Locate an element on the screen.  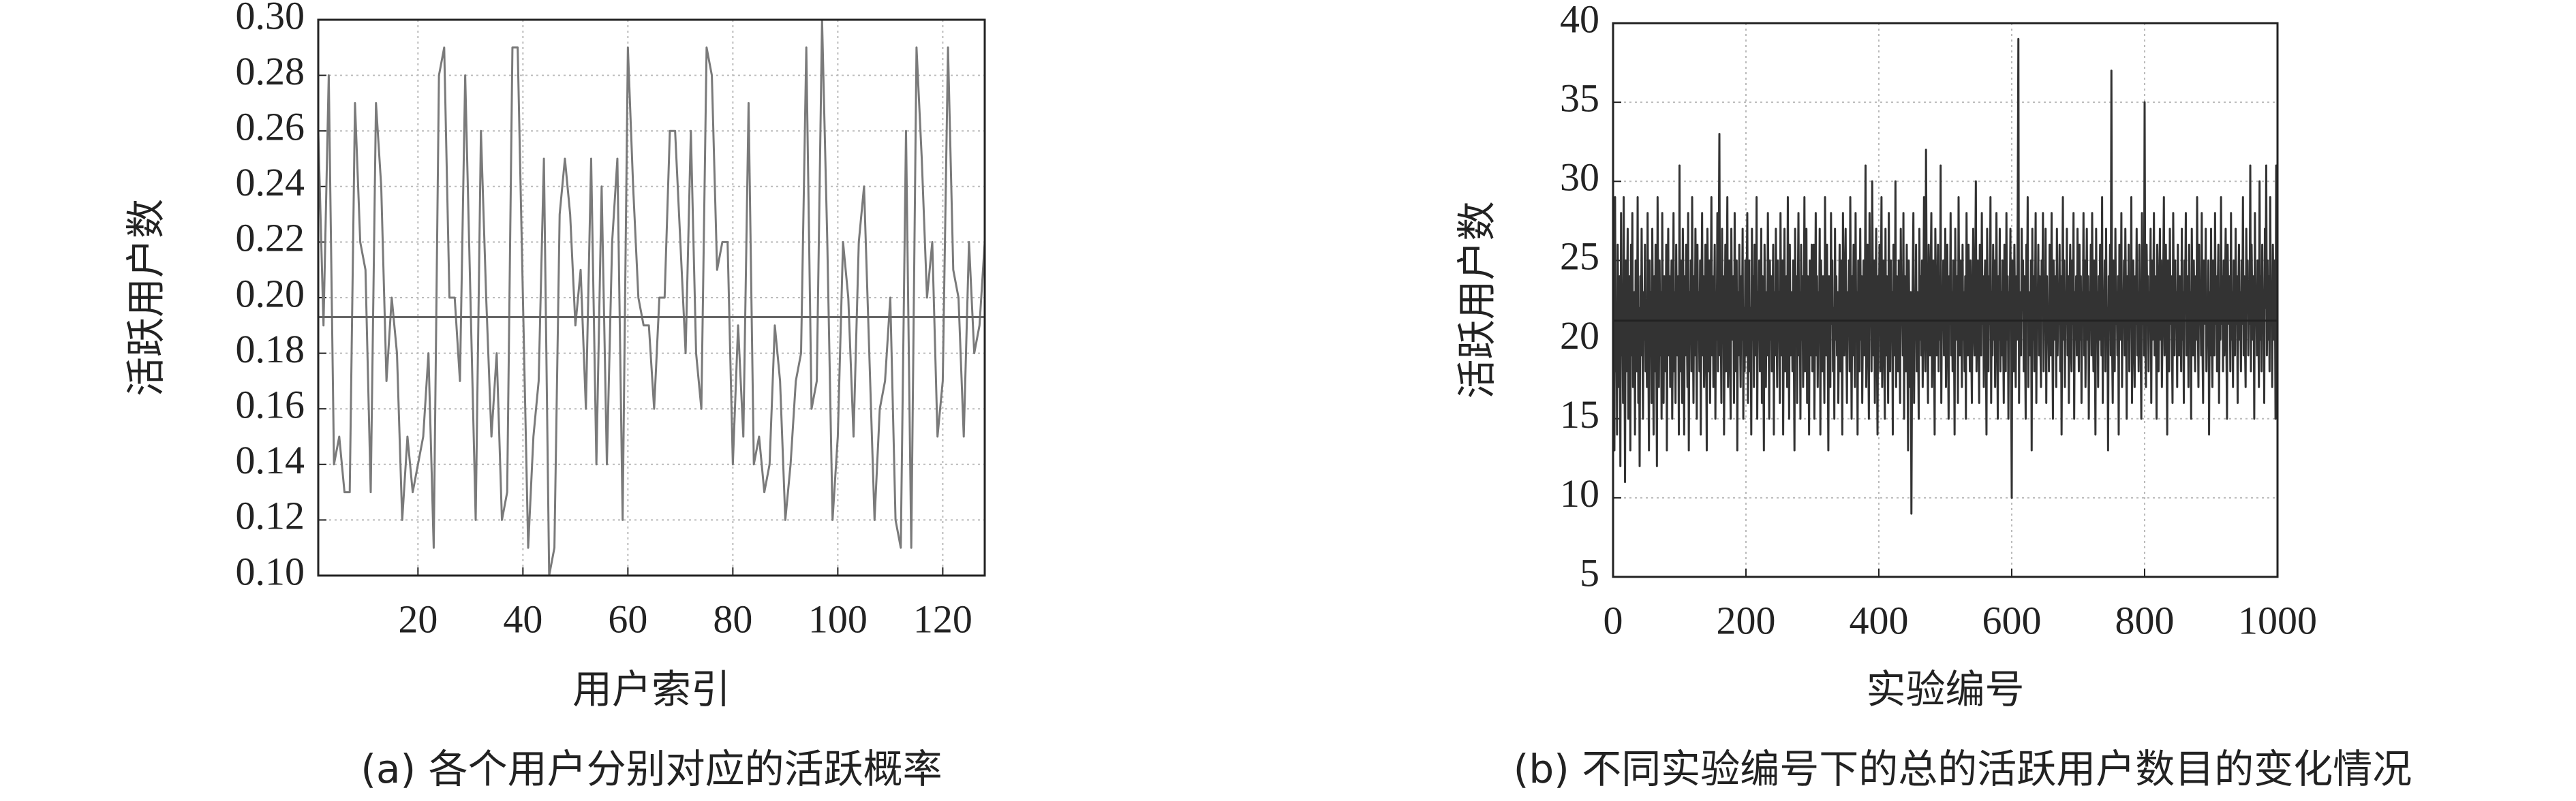
y-tick-label: 0.28 is located at coordinates (270, 71).